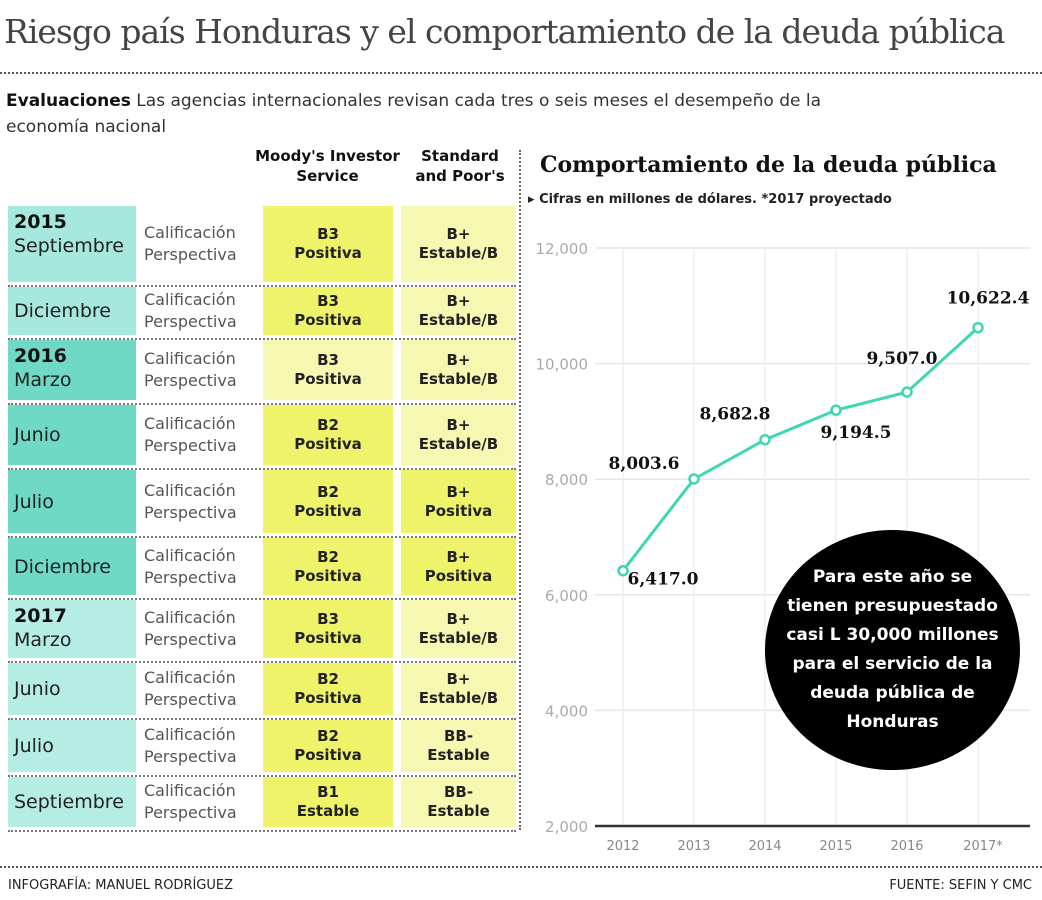 The height and width of the screenshot is (900, 1042). I want to click on period-cell: Junio, so click(72, 435).